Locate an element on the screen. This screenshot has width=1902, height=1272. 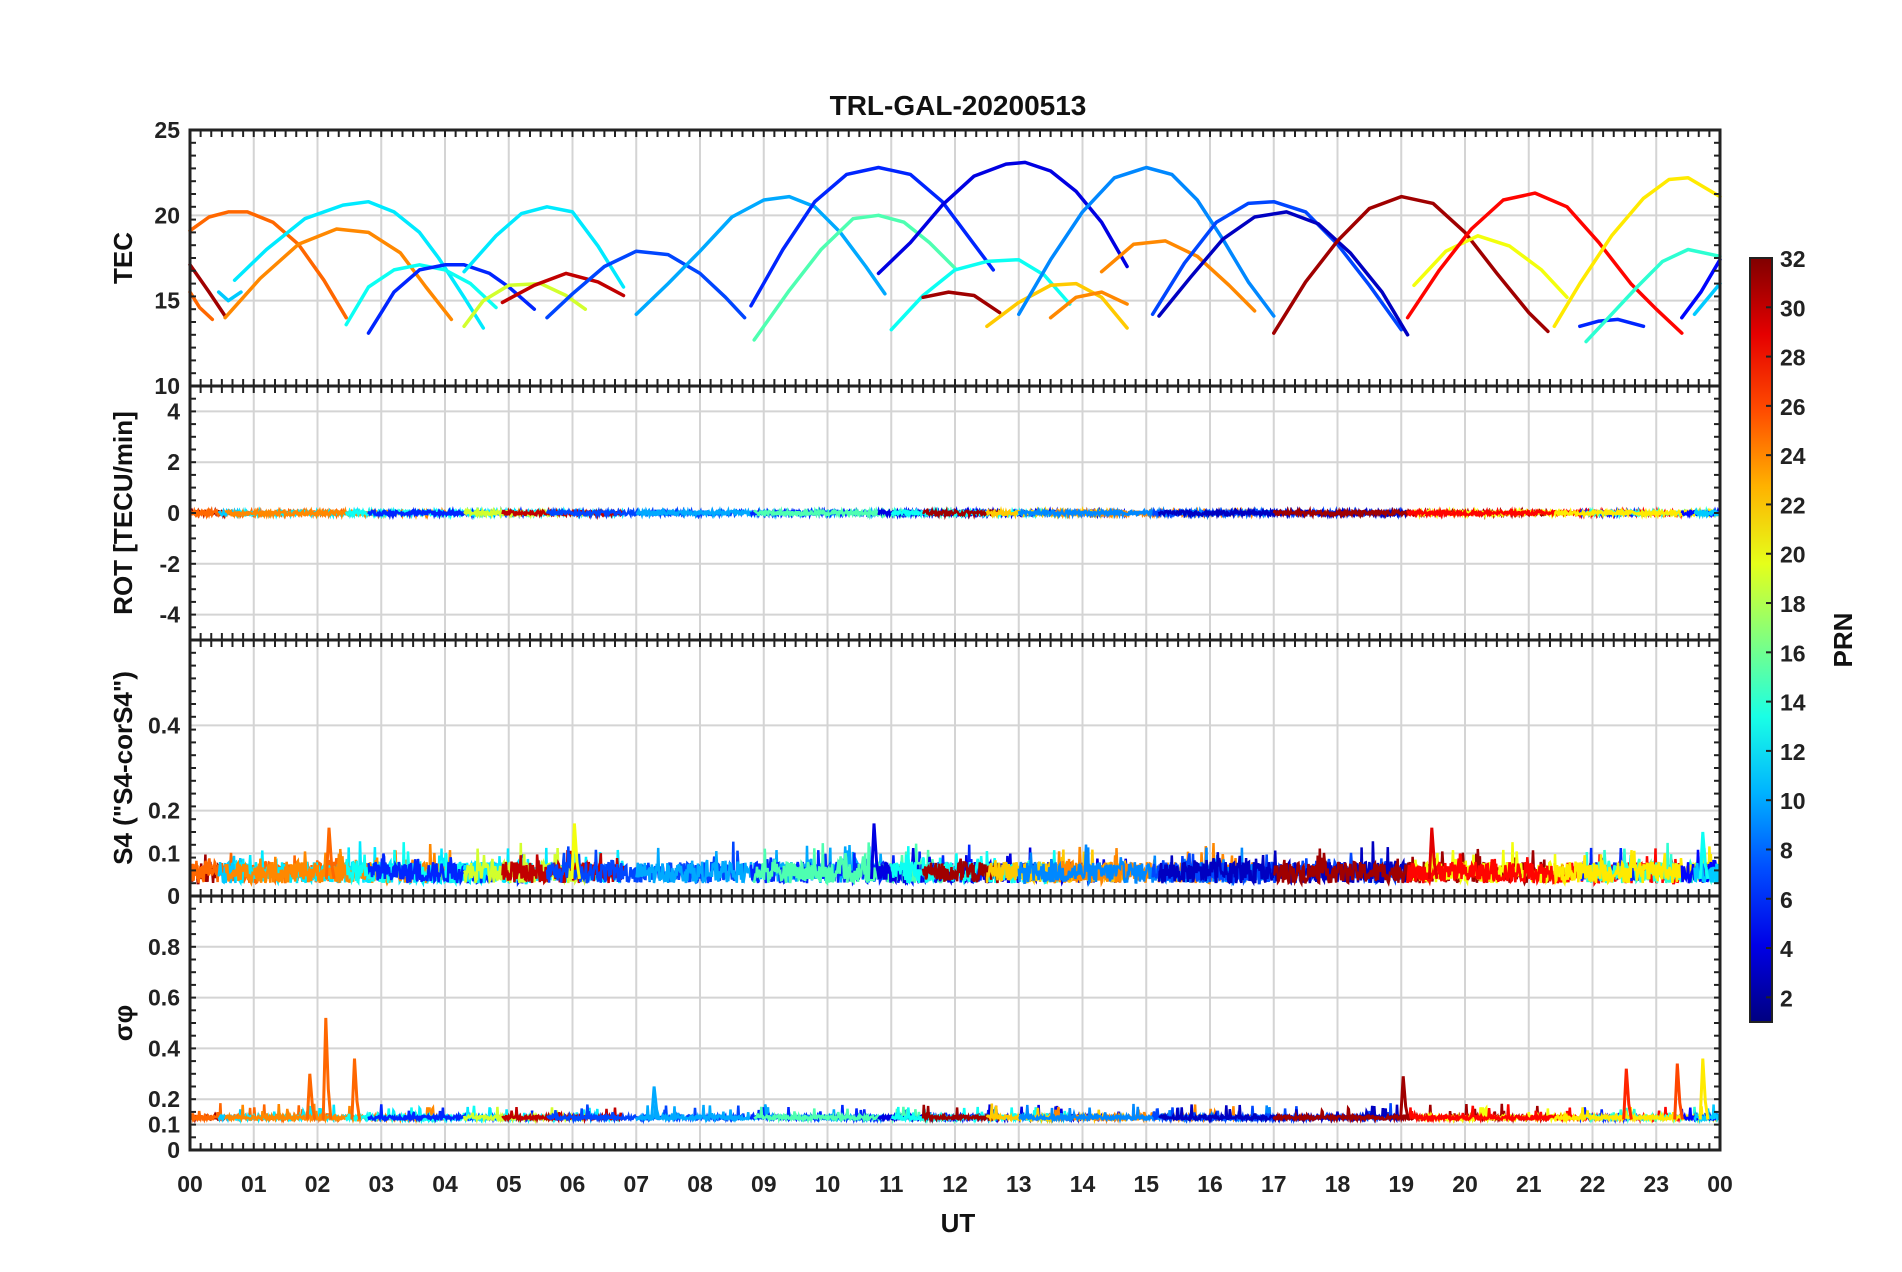
y-axis-label-s4: S4 ("S4-corS4") is located at coordinates (123, 768).